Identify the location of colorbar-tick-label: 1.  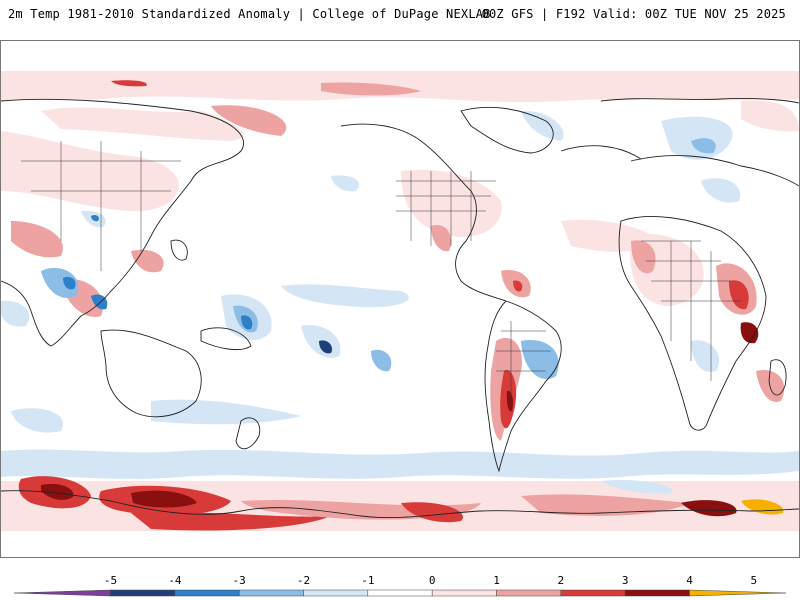
(496, 580).